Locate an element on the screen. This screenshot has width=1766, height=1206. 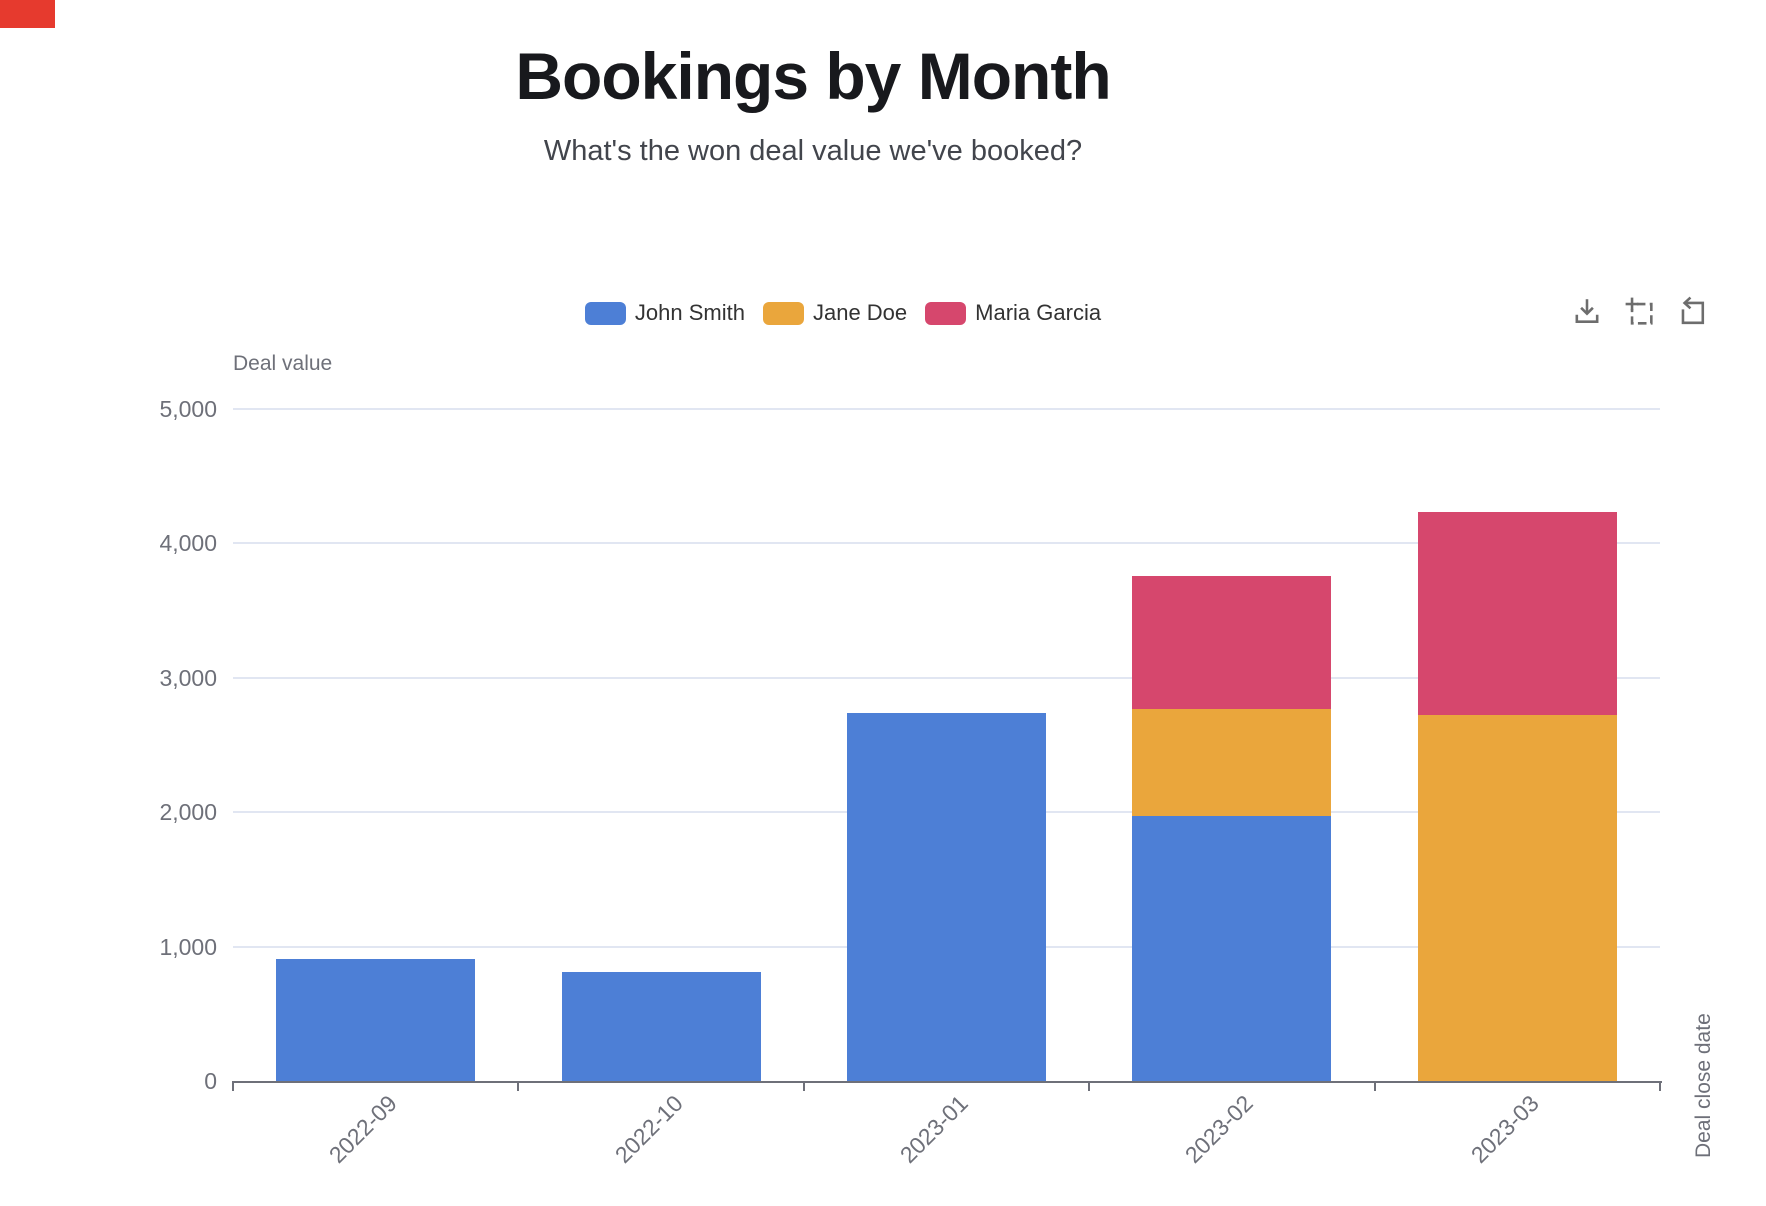
zoom-select-icon is located at coordinates (1639, 311).